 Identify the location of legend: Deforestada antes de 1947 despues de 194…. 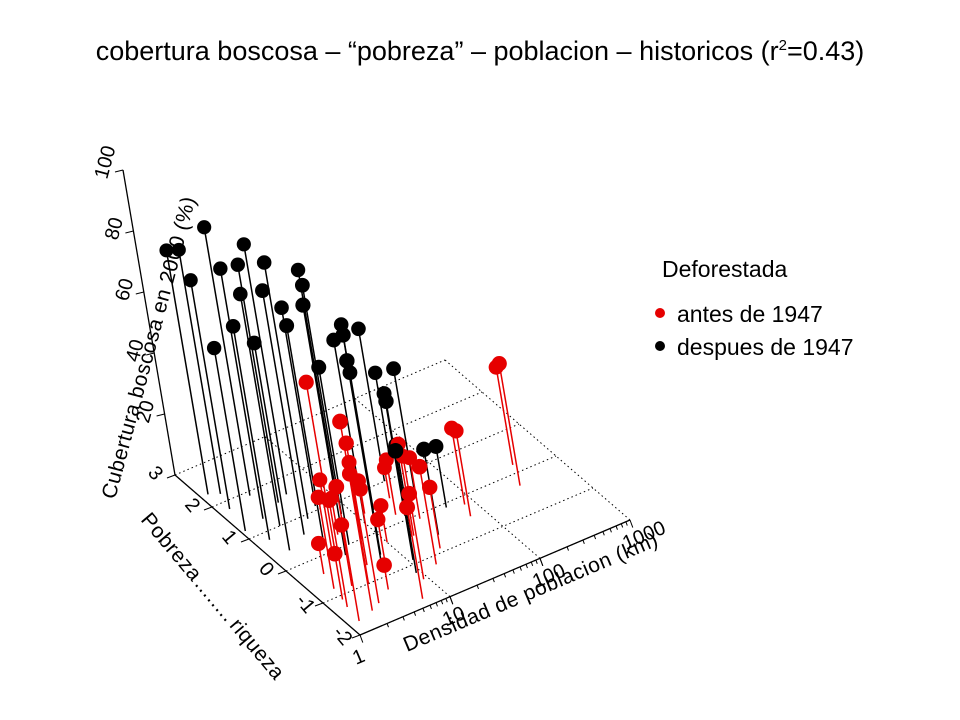
(754, 308).